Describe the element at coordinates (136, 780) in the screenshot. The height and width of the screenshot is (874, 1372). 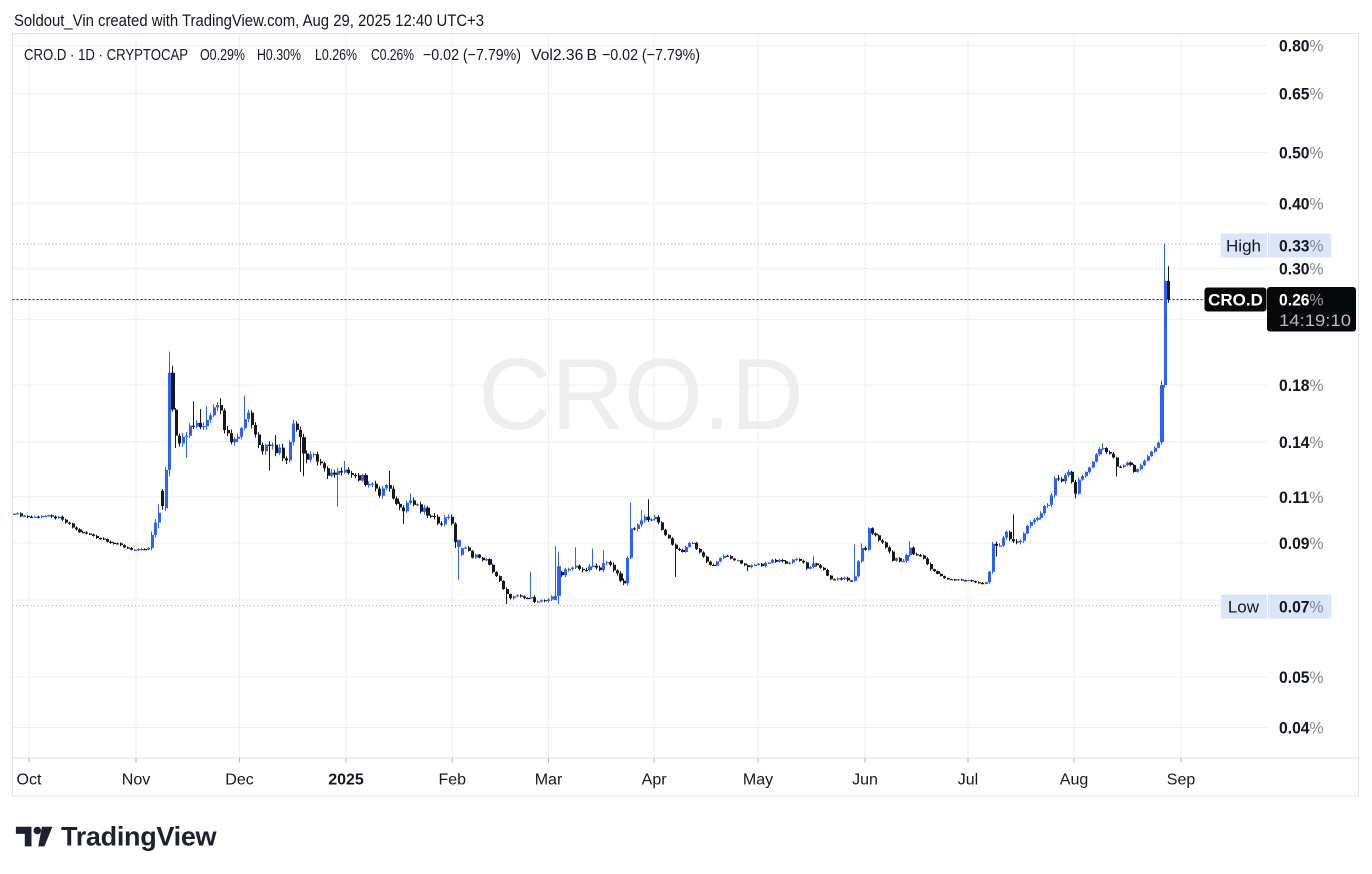
I see `svg-text: Nov` at that location.